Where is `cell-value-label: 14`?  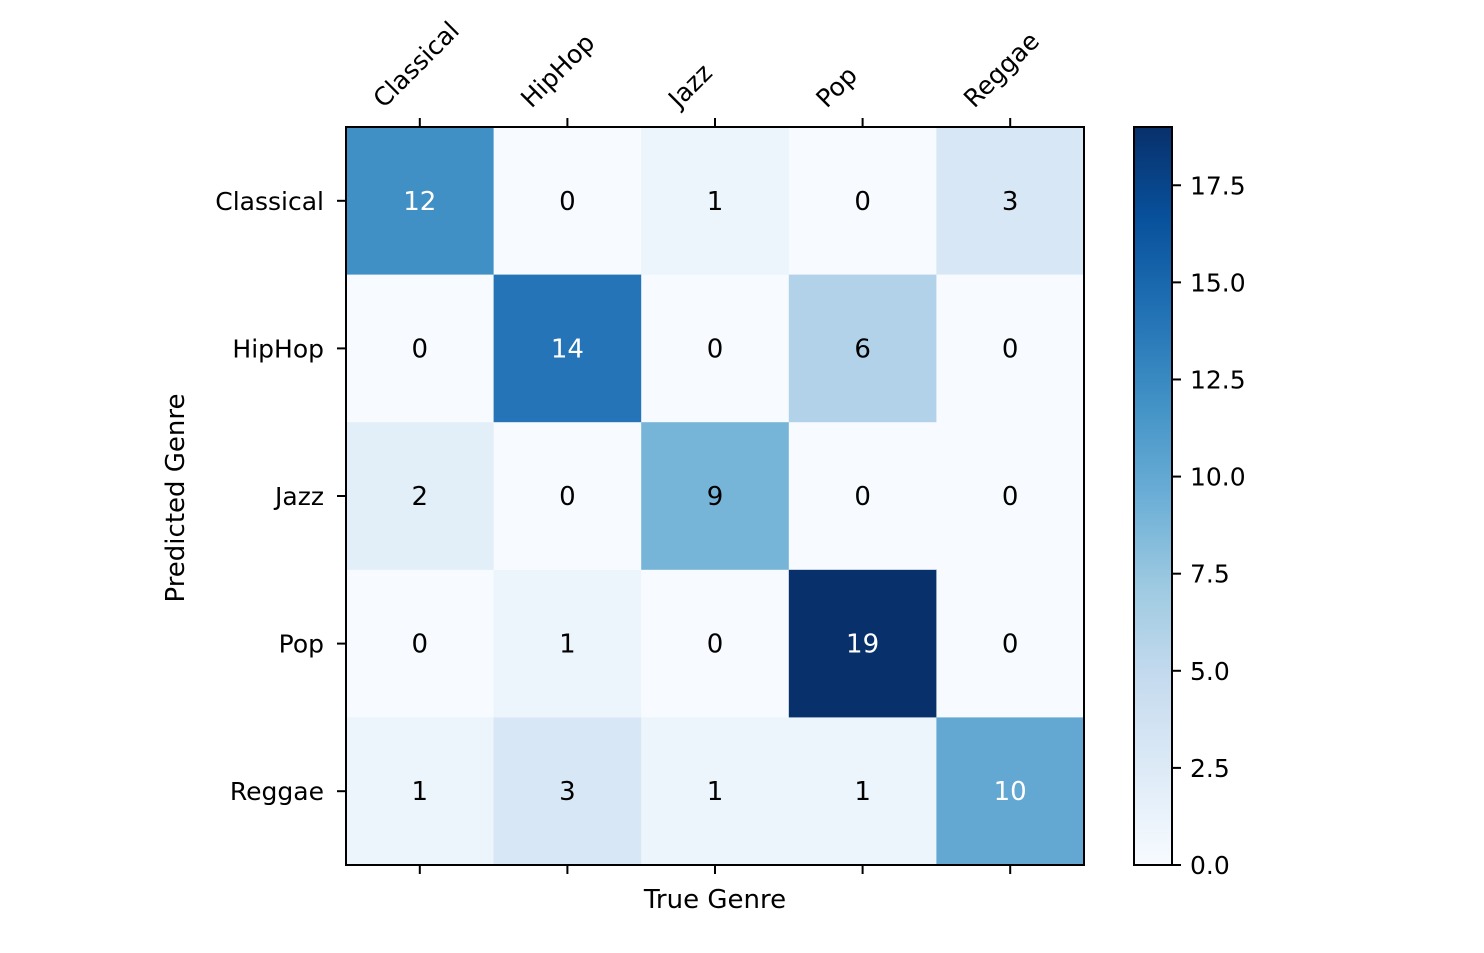 cell-value-label: 14 is located at coordinates (567, 349).